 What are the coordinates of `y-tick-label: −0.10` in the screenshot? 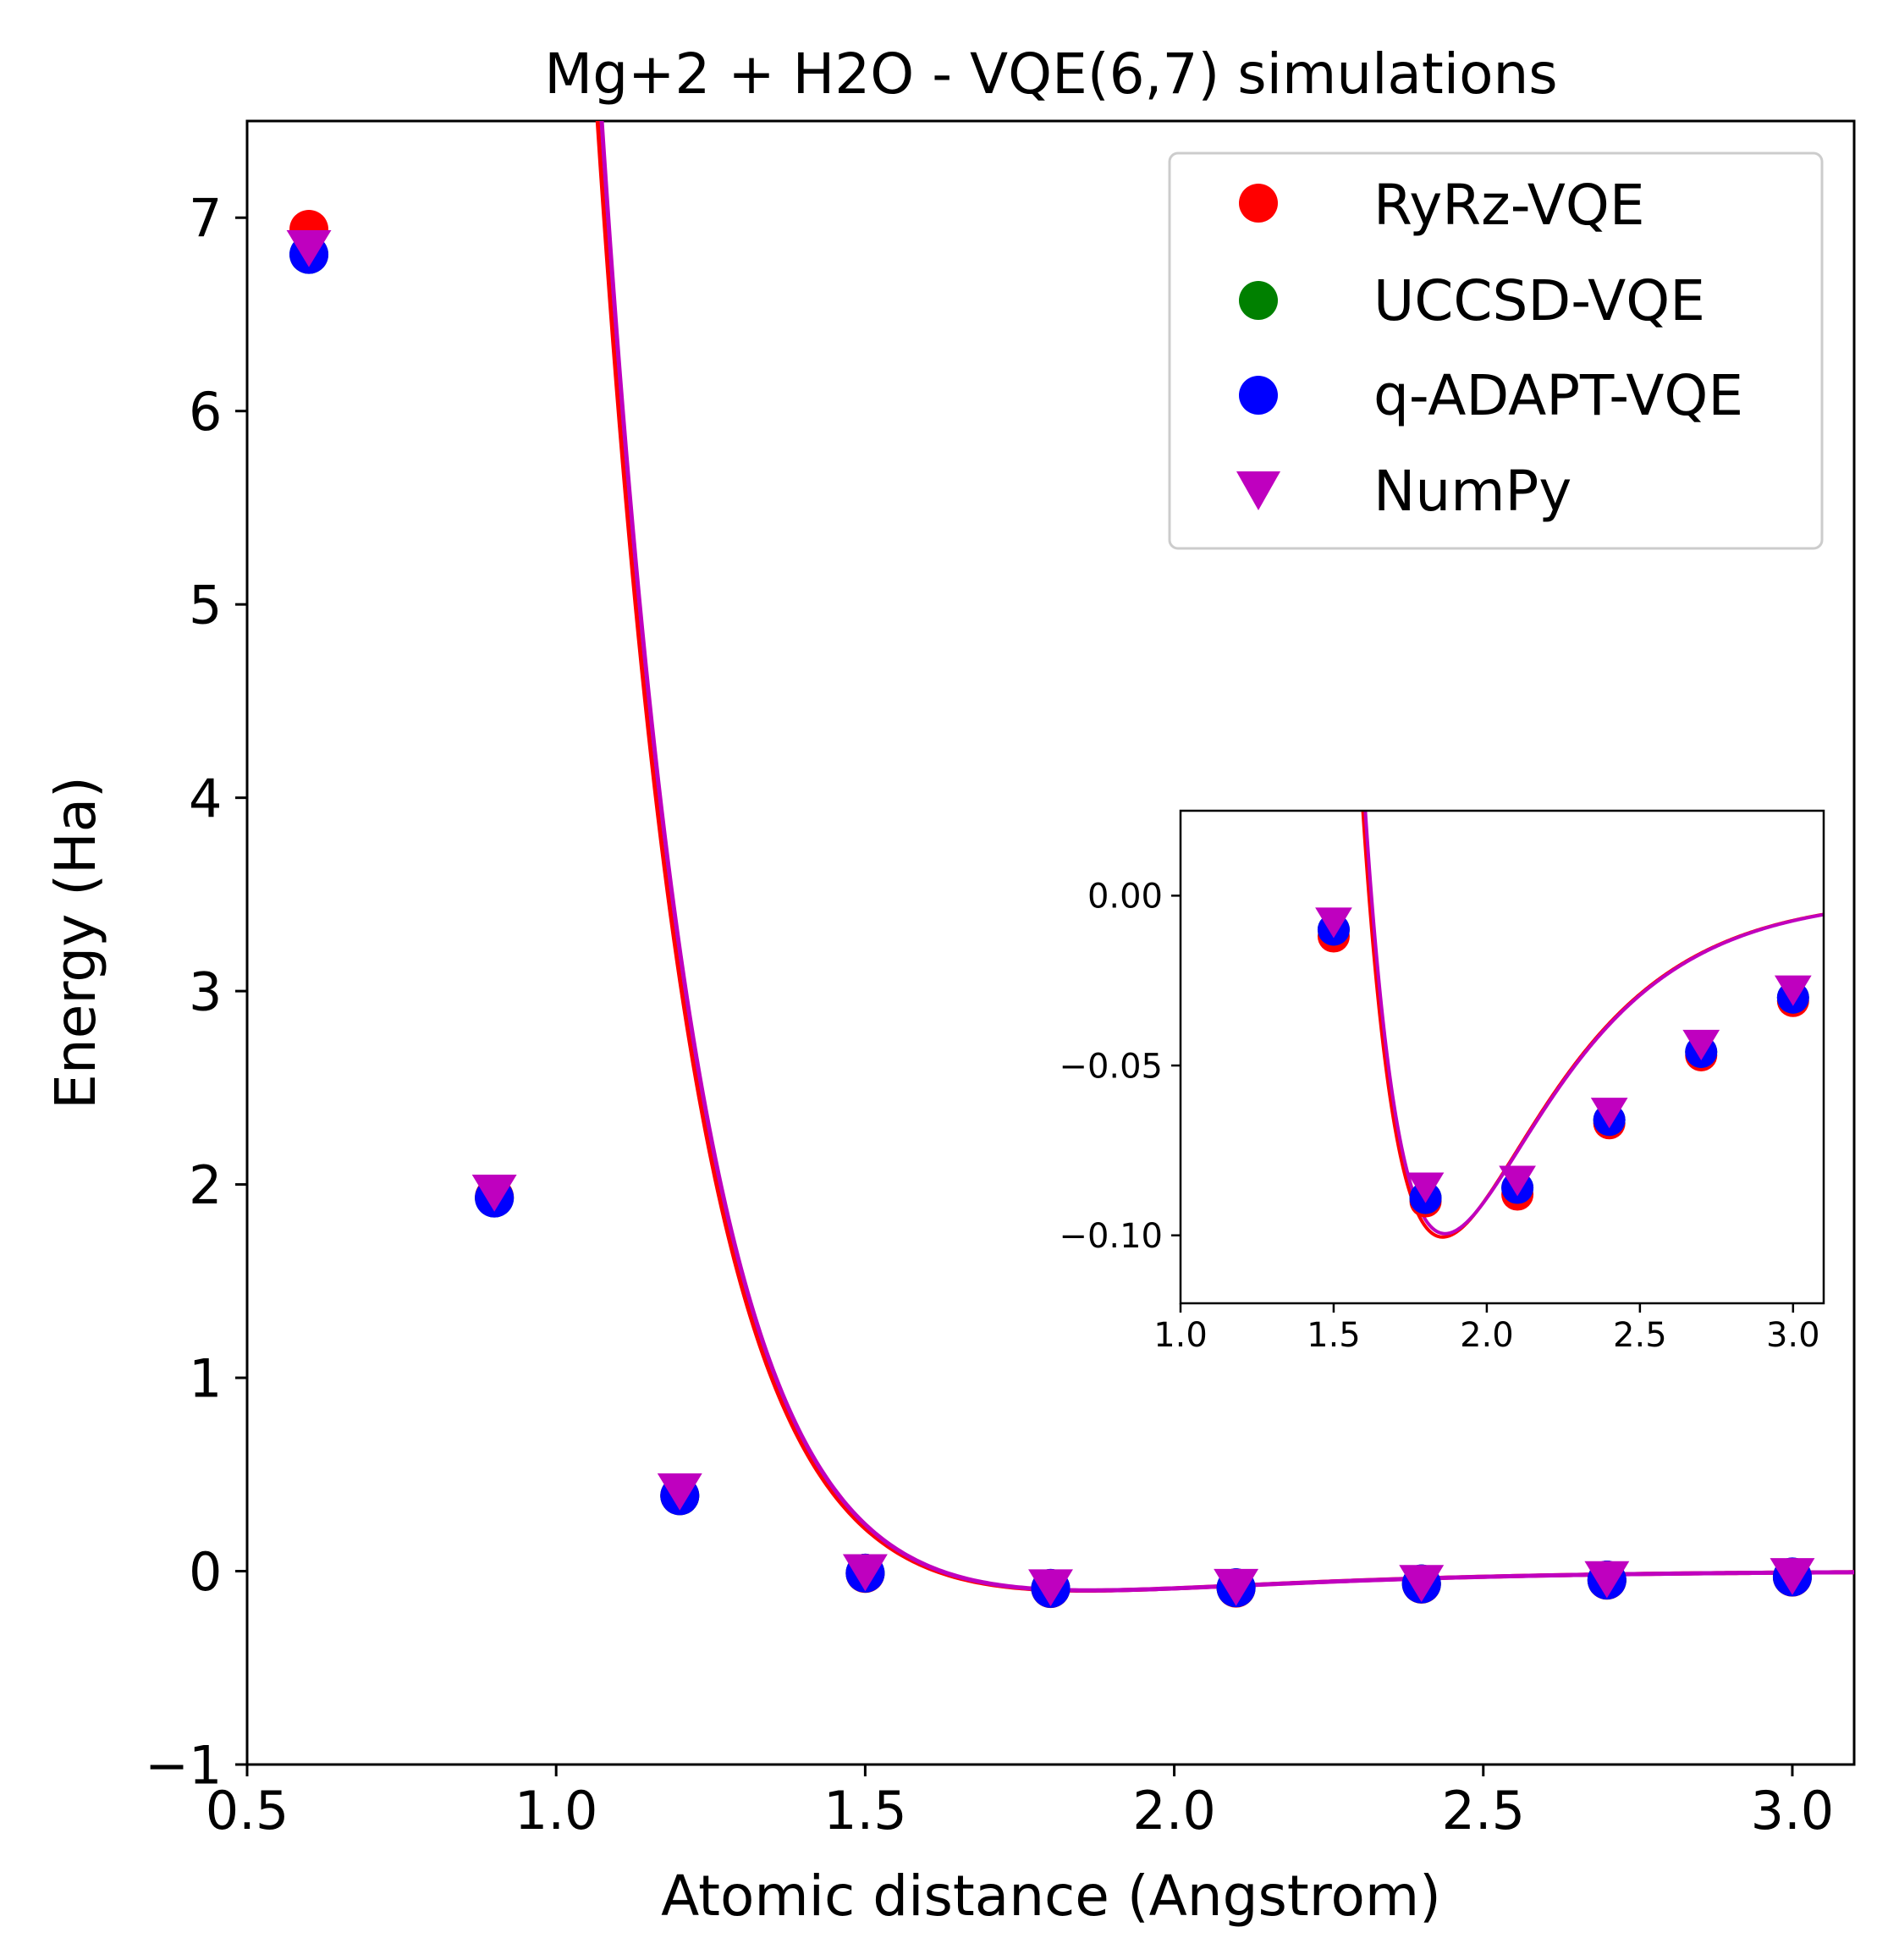 It's located at (1111, 1236).